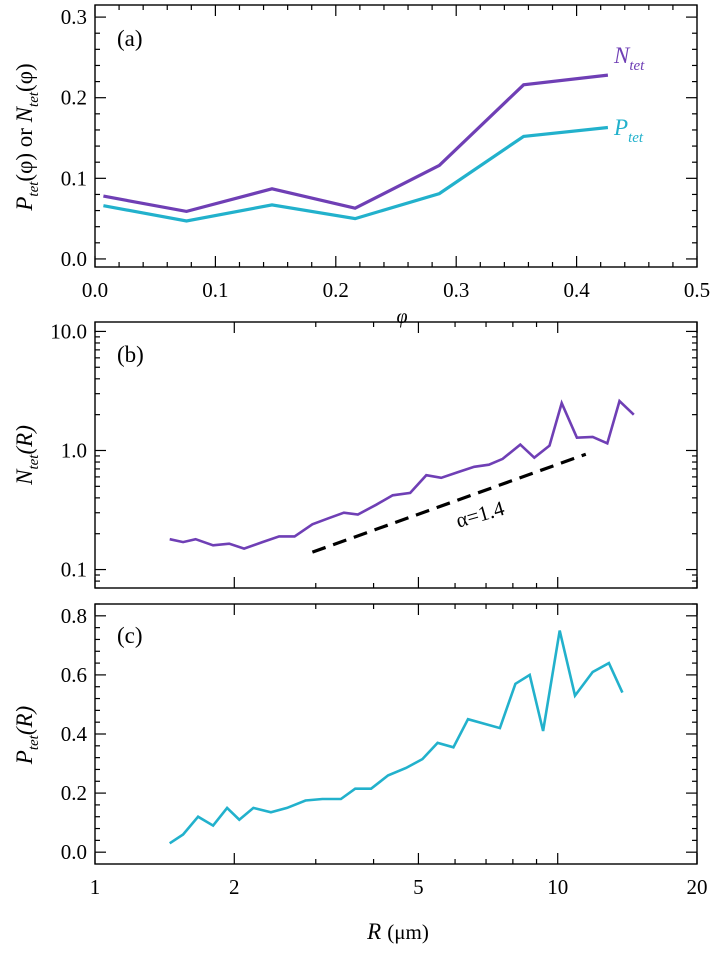 The width and height of the screenshot is (718, 956). I want to click on y-tick-label: 0.3, so click(74, 17).